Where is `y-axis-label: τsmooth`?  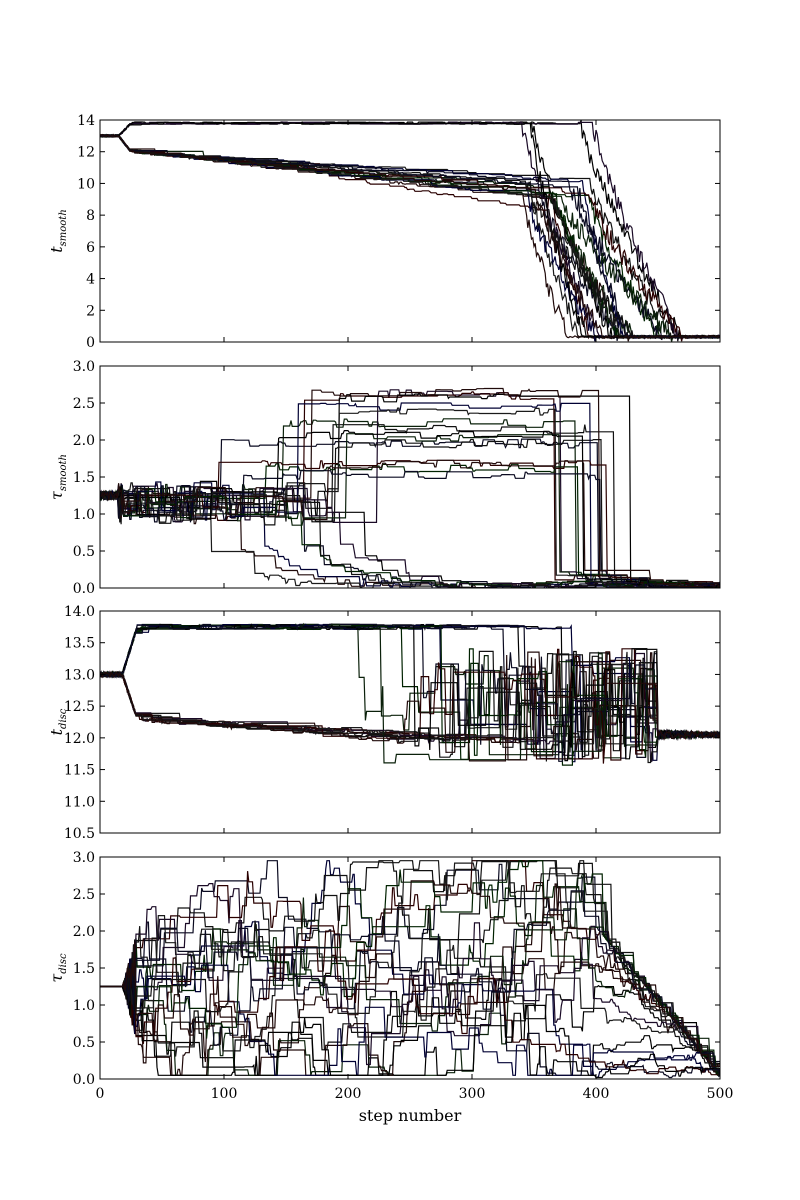
y-axis-label: τsmooth is located at coordinates (58, 477).